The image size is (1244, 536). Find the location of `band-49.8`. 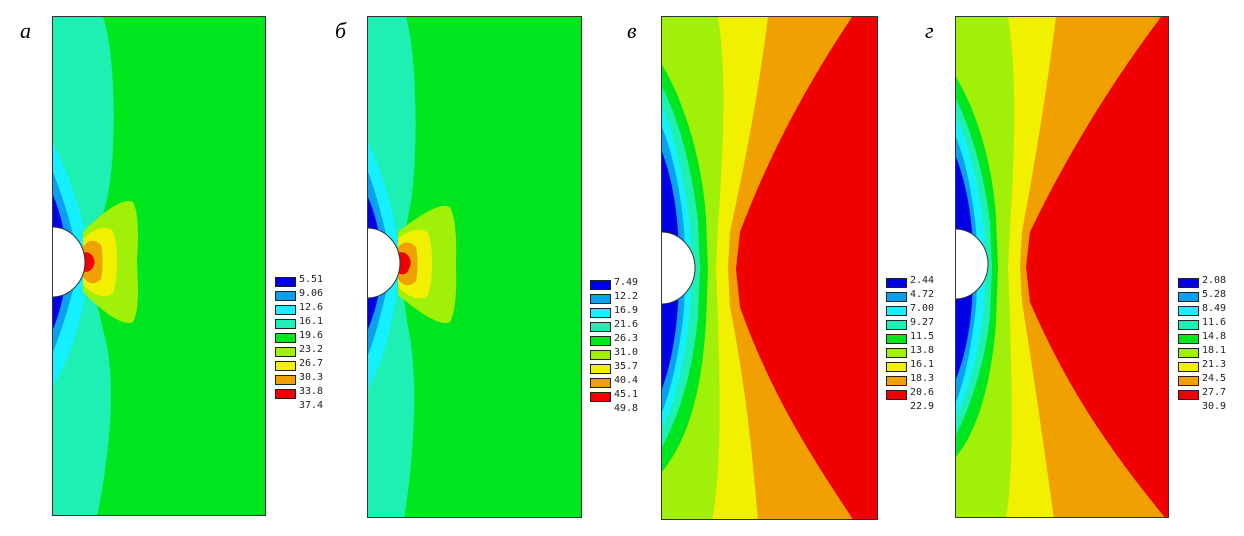

band-49.8 is located at coordinates (404, 263).